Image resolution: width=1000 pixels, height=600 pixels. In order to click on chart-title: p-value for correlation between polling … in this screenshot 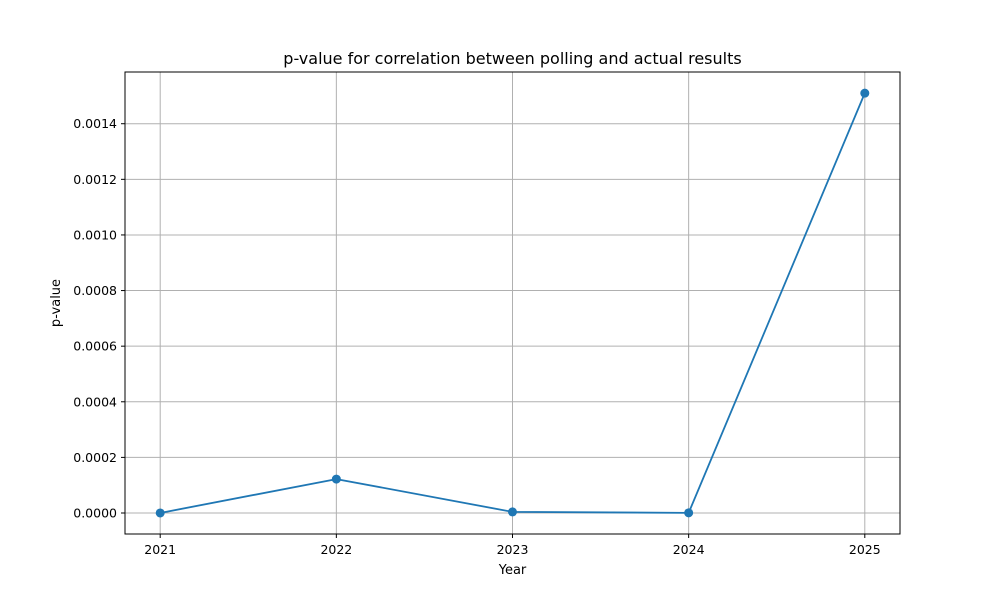, I will do `click(512, 58)`.